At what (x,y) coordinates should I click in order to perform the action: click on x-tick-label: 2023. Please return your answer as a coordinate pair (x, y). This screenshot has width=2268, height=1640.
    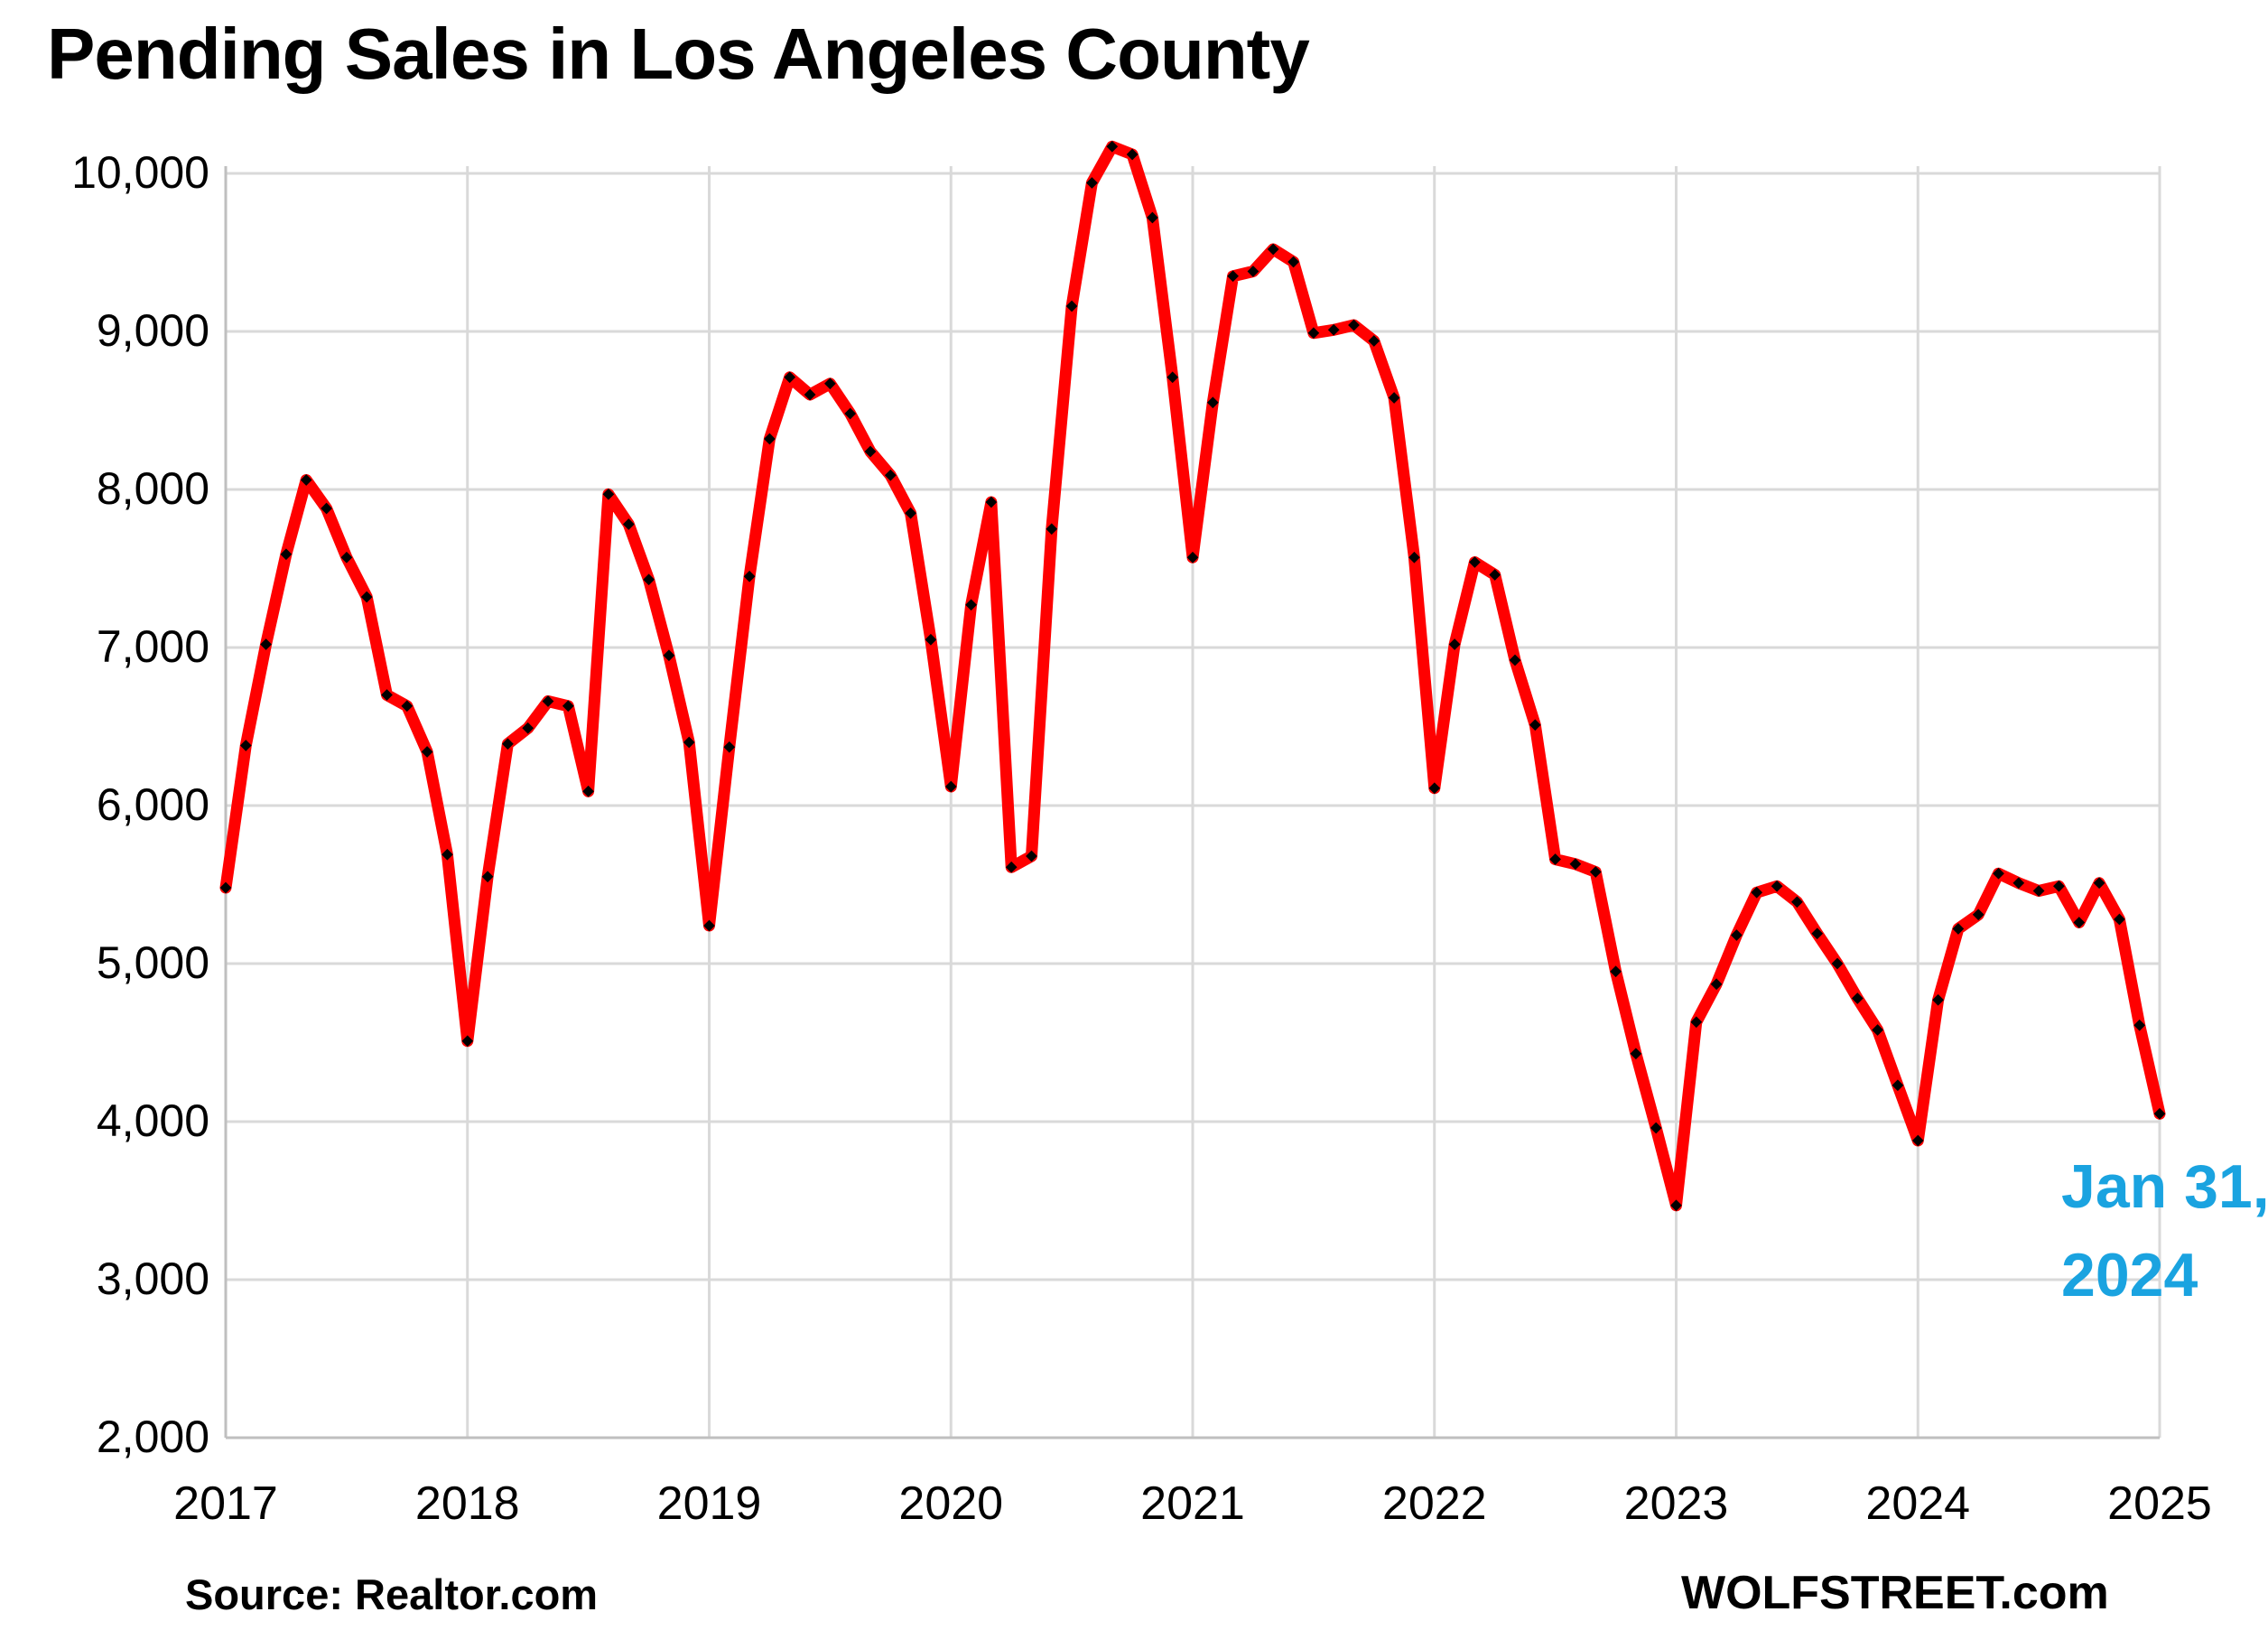
    Looking at the image, I should click on (1676, 1504).